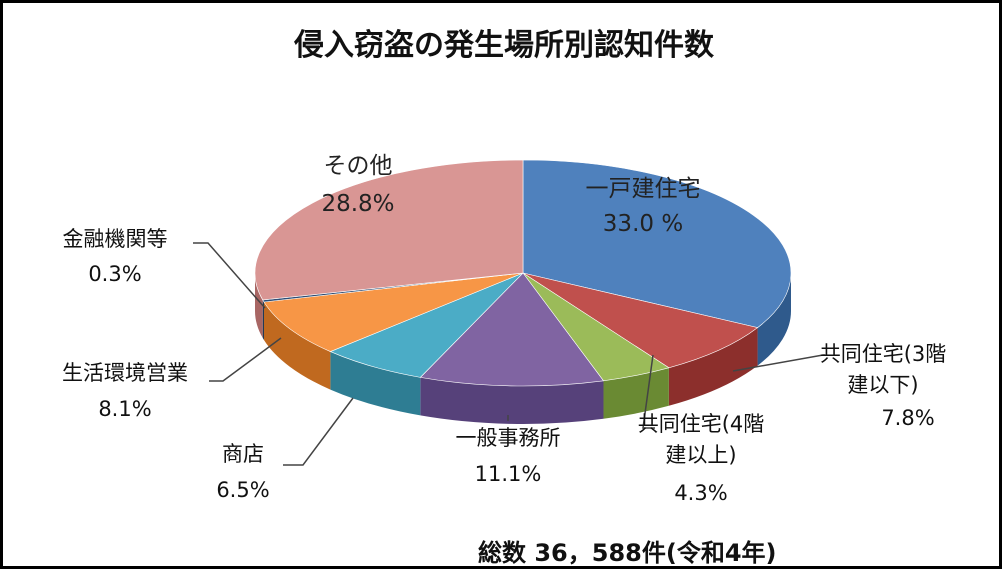  What do you see at coordinates (114, 274) in the screenshot?
I see `slice-7-value: 0.3%` at bounding box center [114, 274].